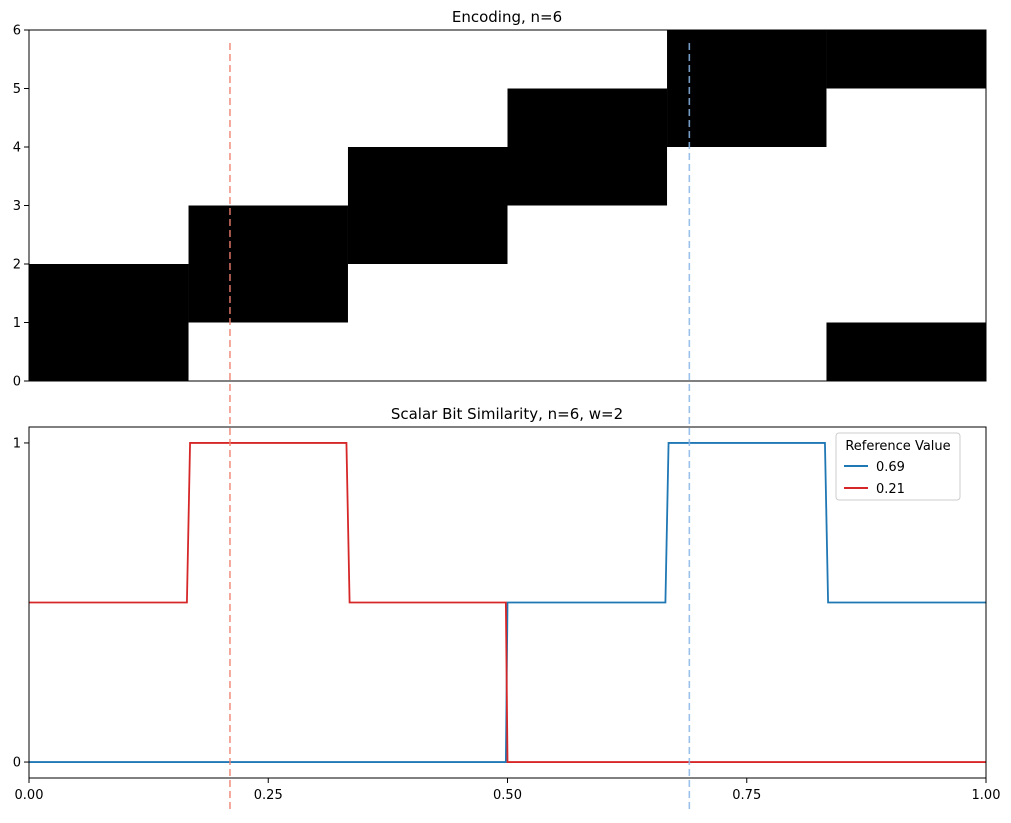 Image resolution: width=1011 pixels, height=823 pixels. Describe the element at coordinates (17, 323) in the screenshot. I see `encoding-y-tick-label-1: 1` at that location.